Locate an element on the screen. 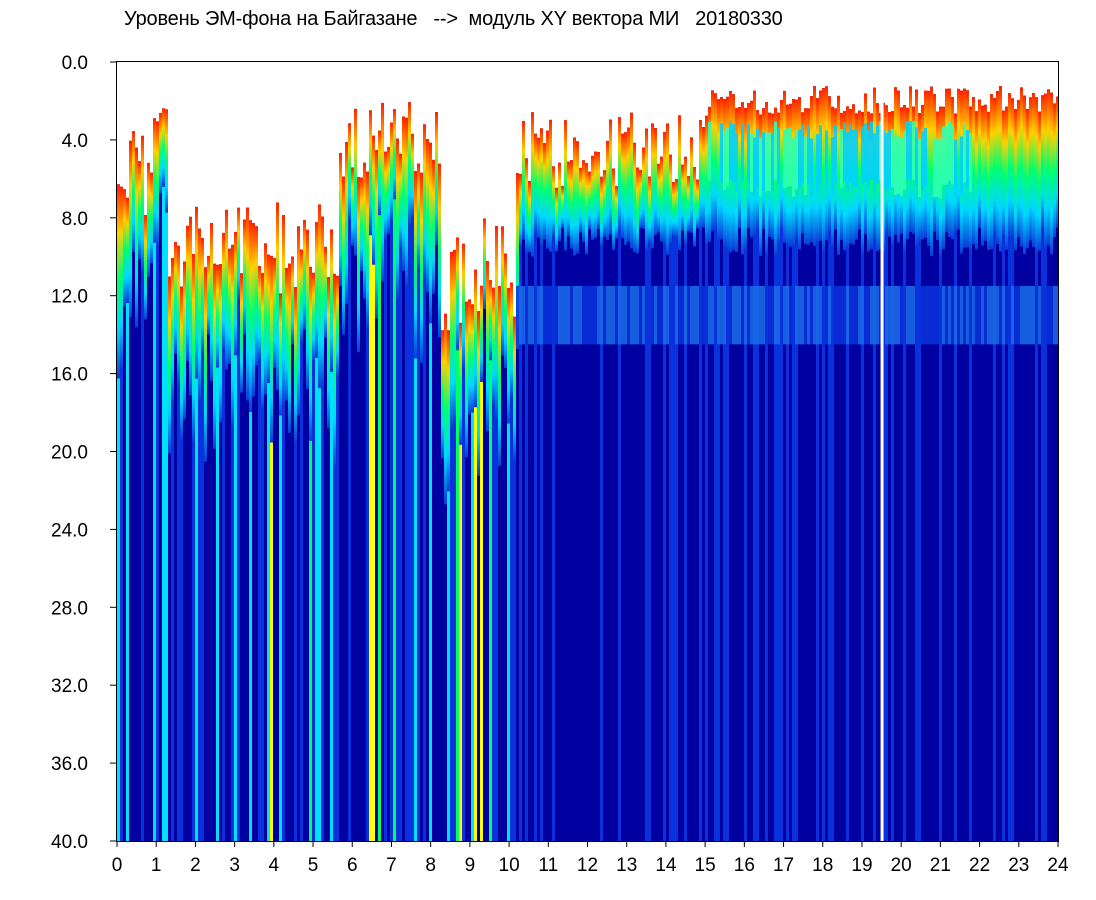 The width and height of the screenshot is (1096, 900). x-tick-label: 1 is located at coordinates (156, 865).